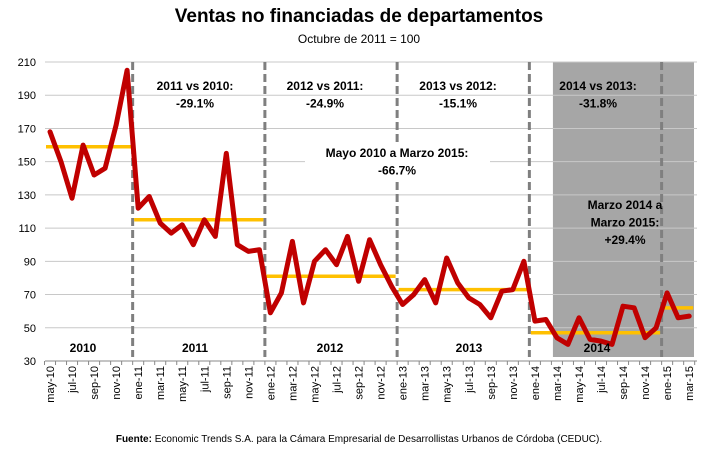 The width and height of the screenshot is (719, 449). What do you see at coordinates (458, 104) in the screenshot?
I see `annotation-2013: -15.1%` at bounding box center [458, 104].